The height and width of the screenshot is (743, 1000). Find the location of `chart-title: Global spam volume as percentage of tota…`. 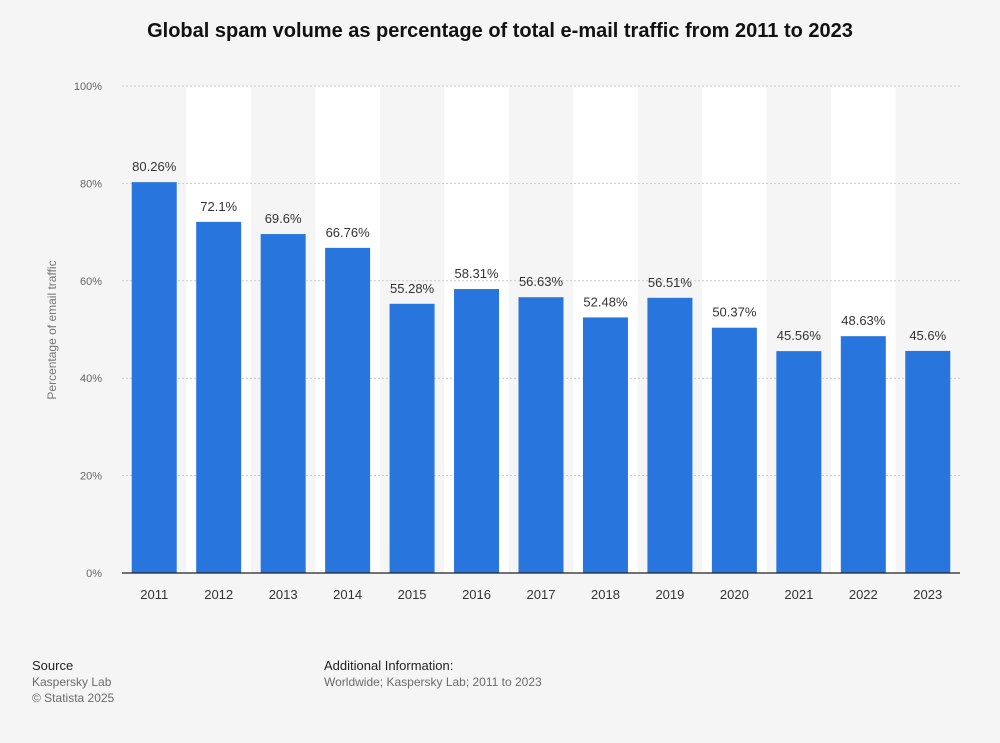

chart-title: Global spam volume as percentage of tota… is located at coordinates (500, 31).